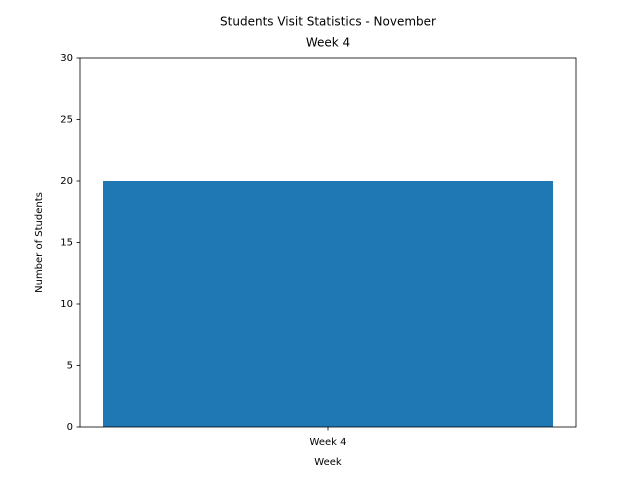  I want to click on y-tick-label: 20, so click(66, 181).